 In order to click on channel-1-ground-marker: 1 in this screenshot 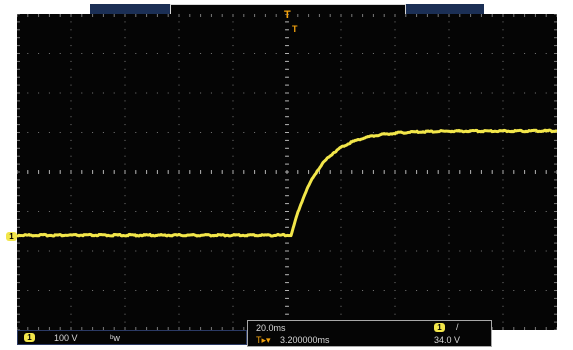, I will do `click(11, 236)`.